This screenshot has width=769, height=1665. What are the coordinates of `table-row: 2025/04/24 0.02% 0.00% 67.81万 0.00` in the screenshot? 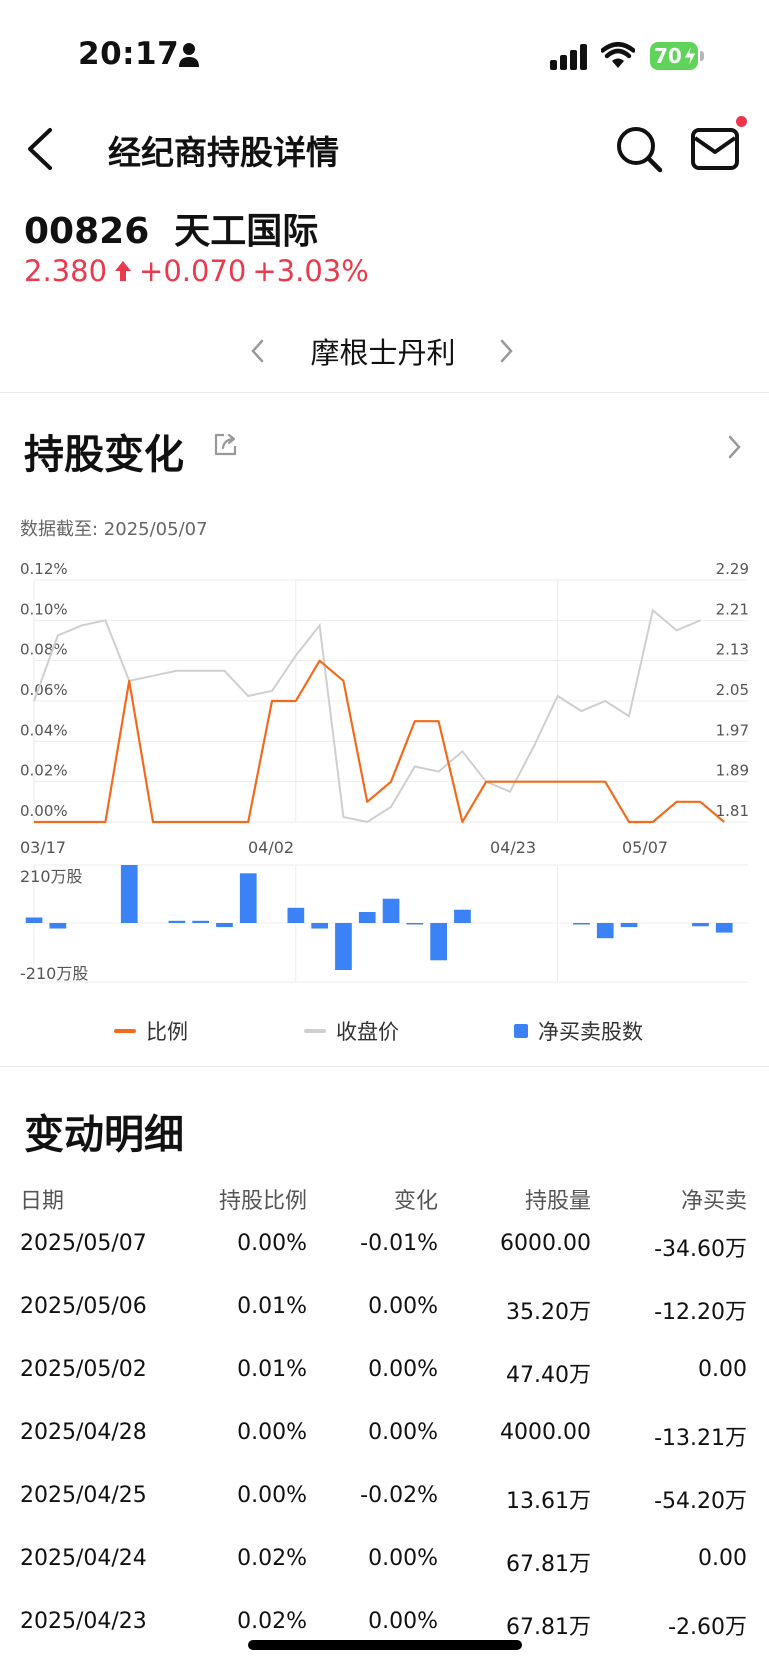 It's located at (384, 1566).